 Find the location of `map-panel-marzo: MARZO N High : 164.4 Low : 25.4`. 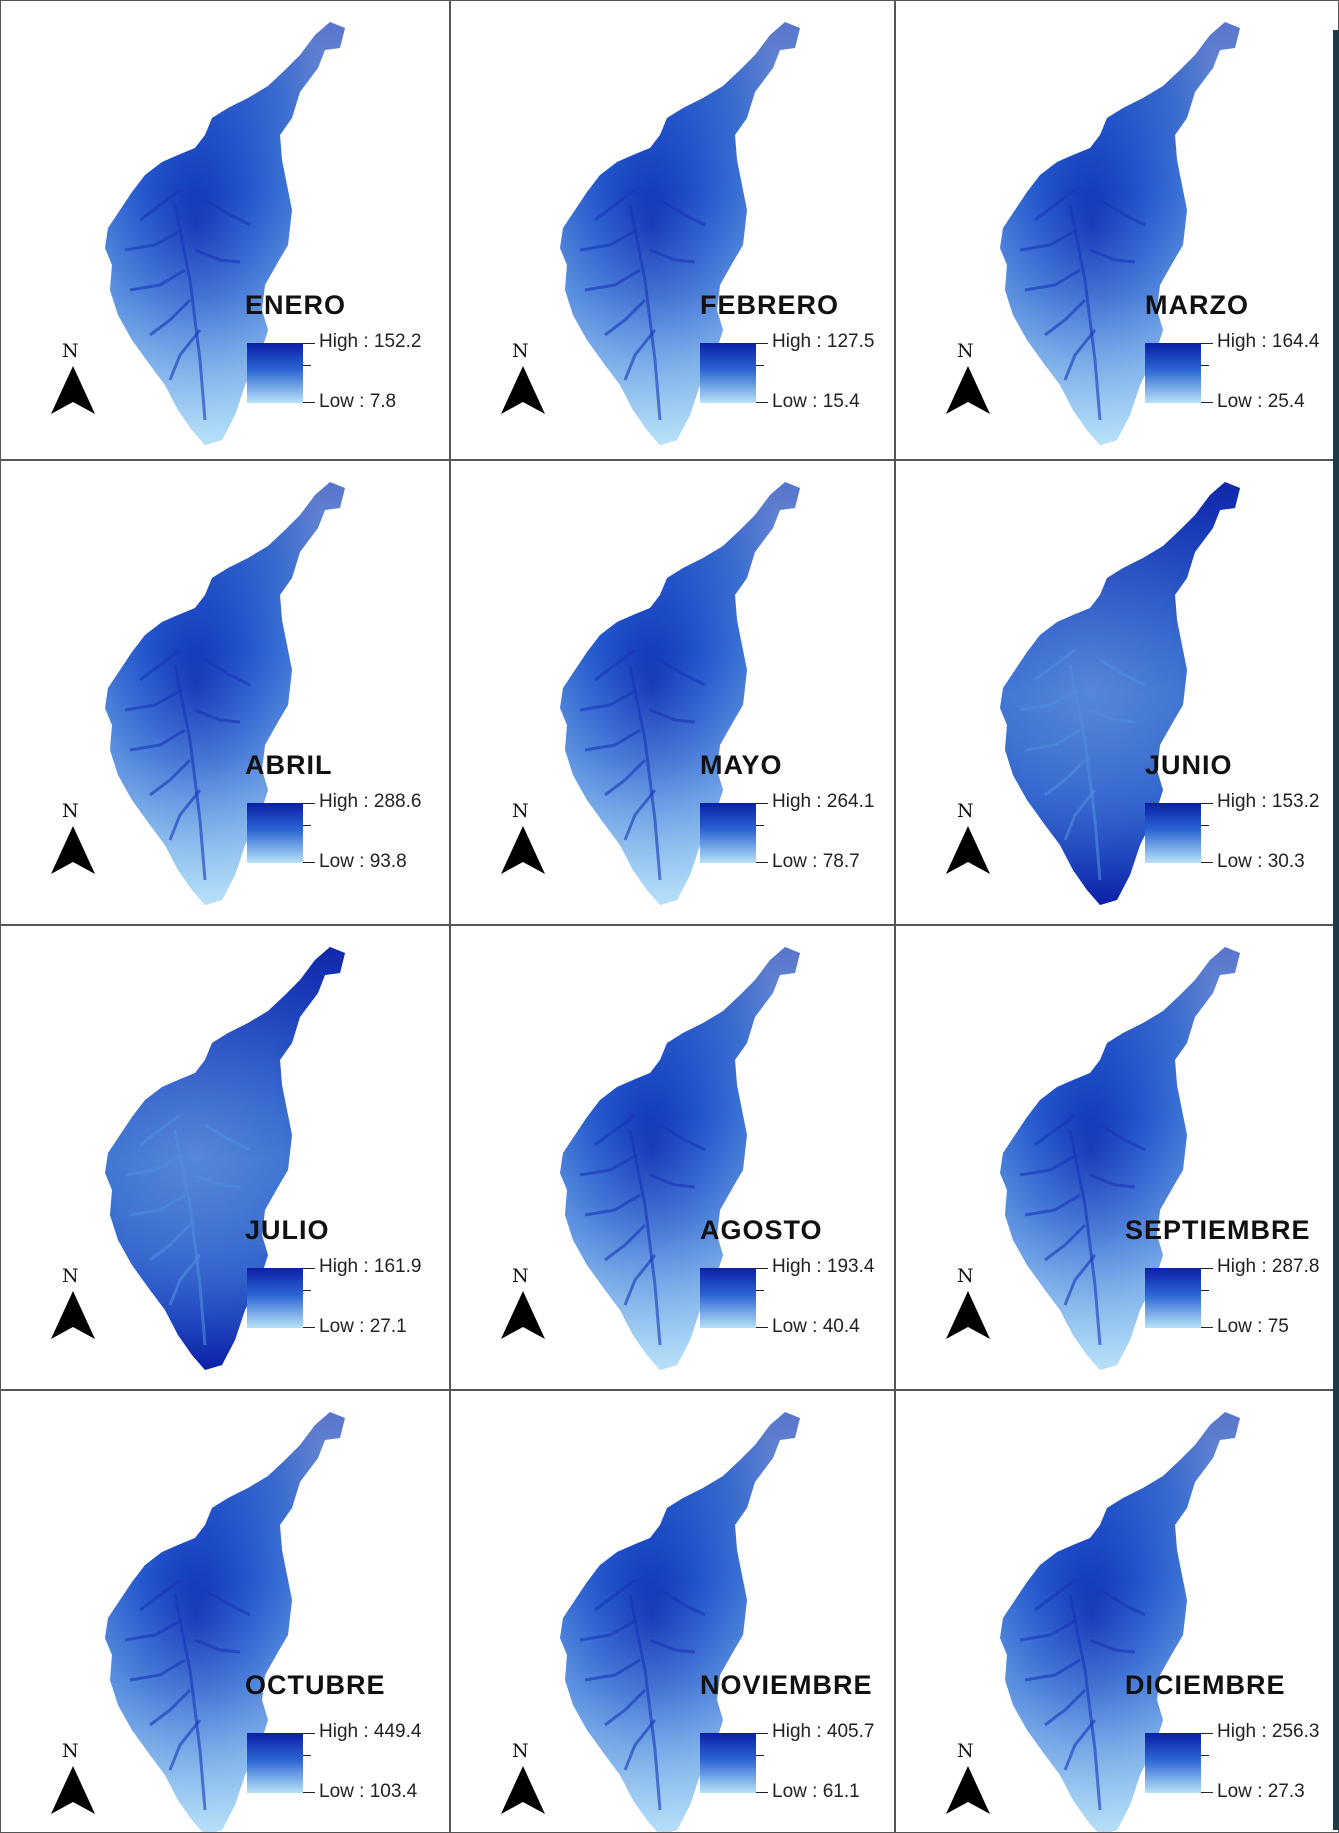

map-panel-marzo: MARZO N High : 164.4 Low : 25.4 is located at coordinates (1117, 230).